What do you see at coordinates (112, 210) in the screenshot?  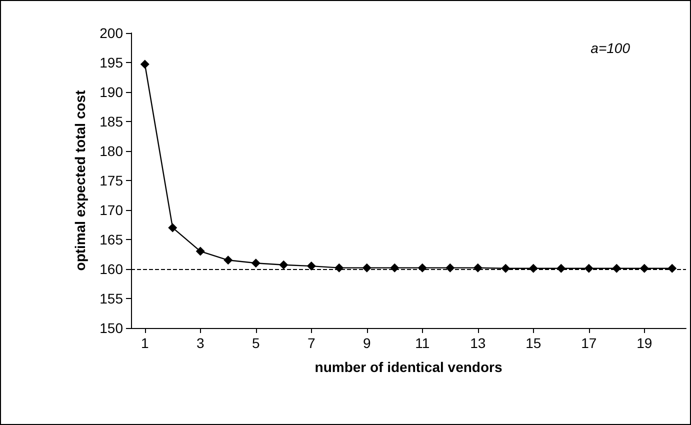 I see `y-tick-label: 170` at bounding box center [112, 210].